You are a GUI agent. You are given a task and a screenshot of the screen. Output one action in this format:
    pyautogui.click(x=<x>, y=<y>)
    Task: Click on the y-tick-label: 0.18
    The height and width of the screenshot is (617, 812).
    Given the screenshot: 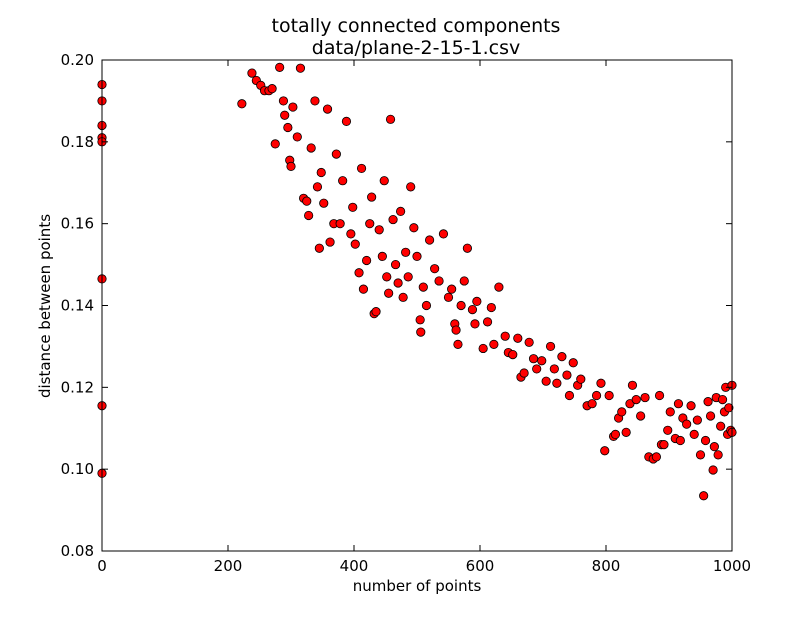 What is the action you would take?
    pyautogui.click(x=77, y=142)
    